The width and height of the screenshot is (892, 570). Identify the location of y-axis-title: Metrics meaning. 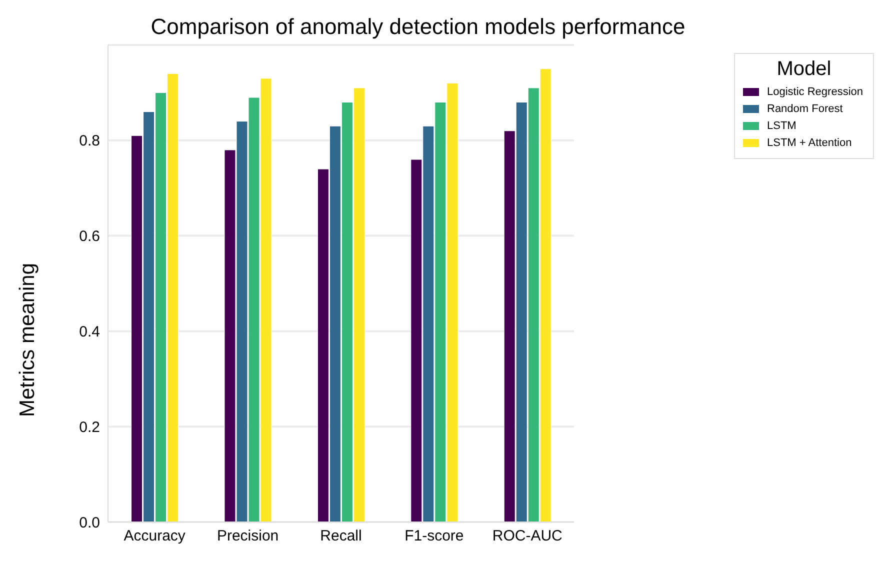
(28, 341).